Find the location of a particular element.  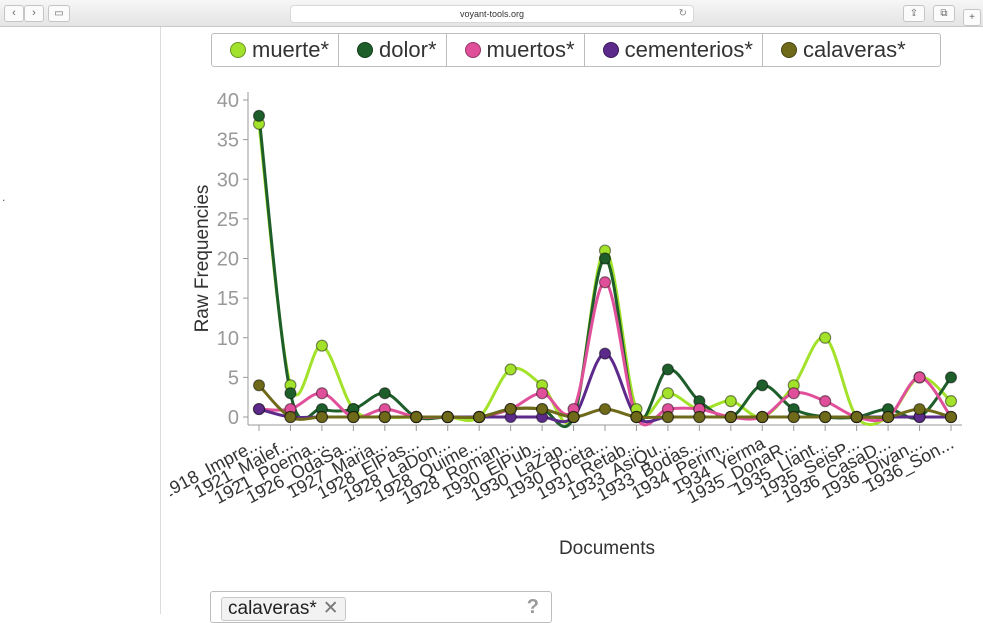

back-button: ‹ is located at coordinates (14, 13).